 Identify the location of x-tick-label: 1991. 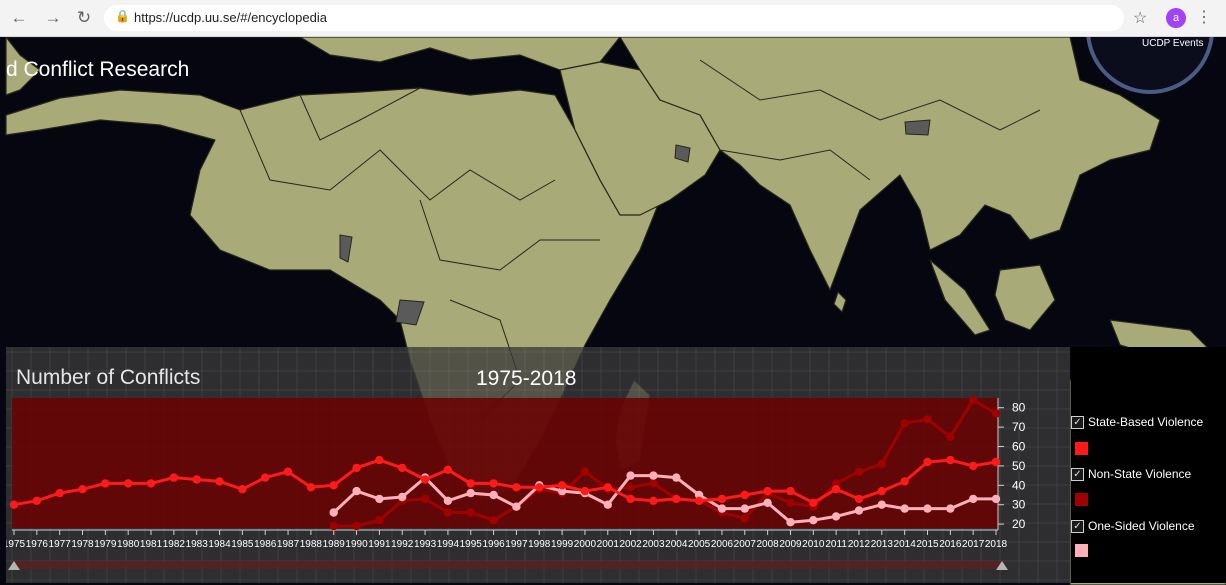
(379, 544).